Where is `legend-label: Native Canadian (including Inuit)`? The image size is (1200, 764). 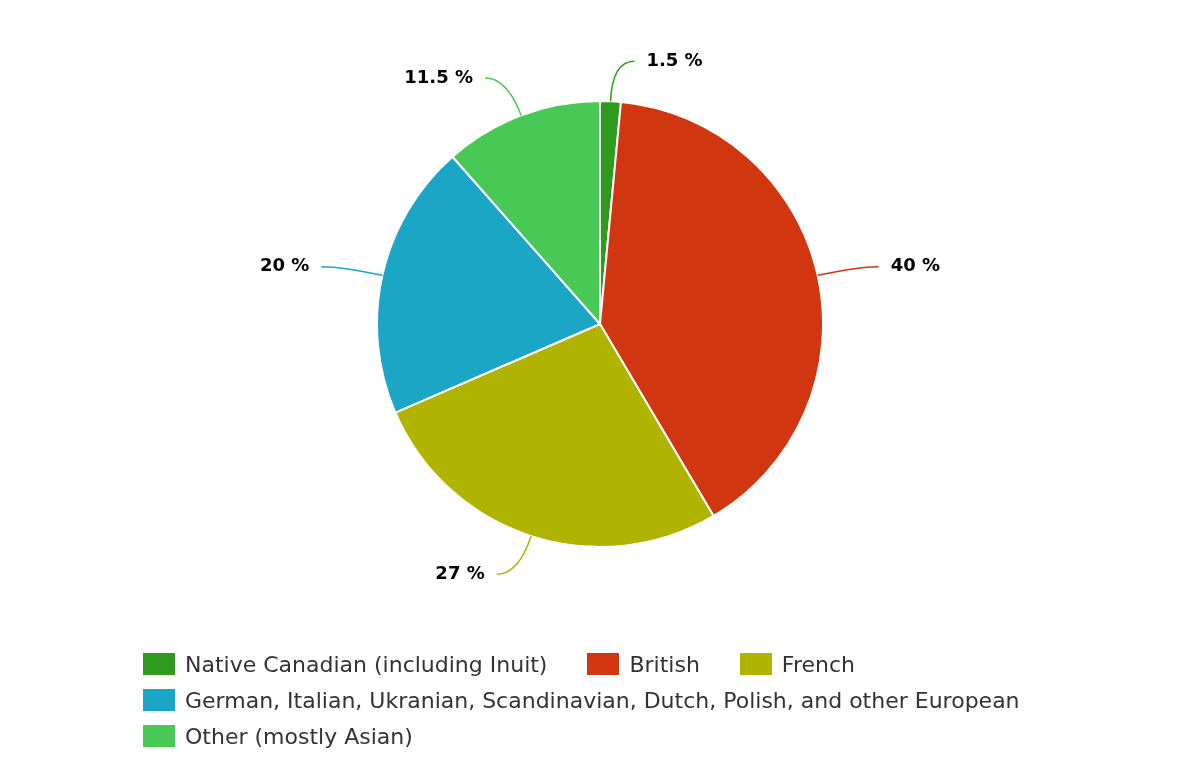
legend-label: Native Canadian (including Inuit) is located at coordinates (366, 664).